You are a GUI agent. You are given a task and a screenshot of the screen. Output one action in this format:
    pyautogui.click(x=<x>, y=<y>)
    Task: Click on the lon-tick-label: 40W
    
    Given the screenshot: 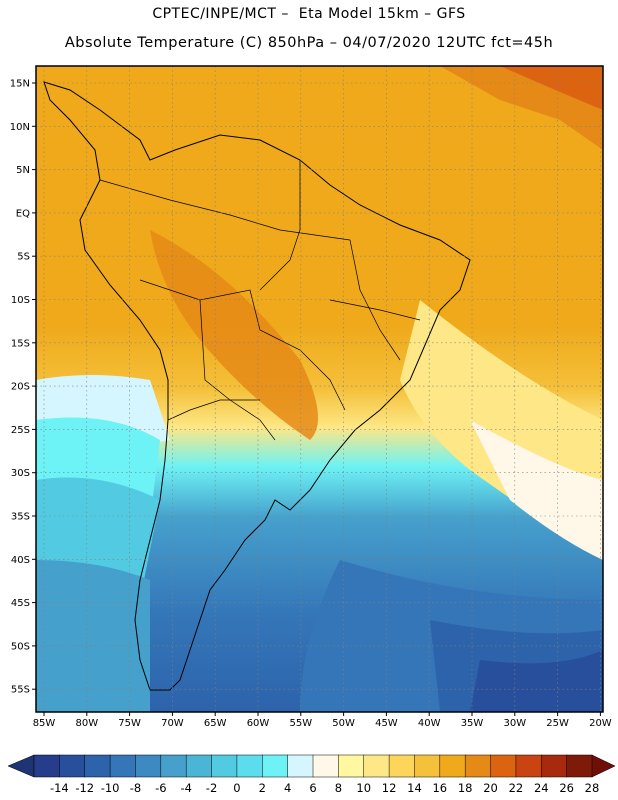 What is the action you would take?
    pyautogui.click(x=429, y=723)
    